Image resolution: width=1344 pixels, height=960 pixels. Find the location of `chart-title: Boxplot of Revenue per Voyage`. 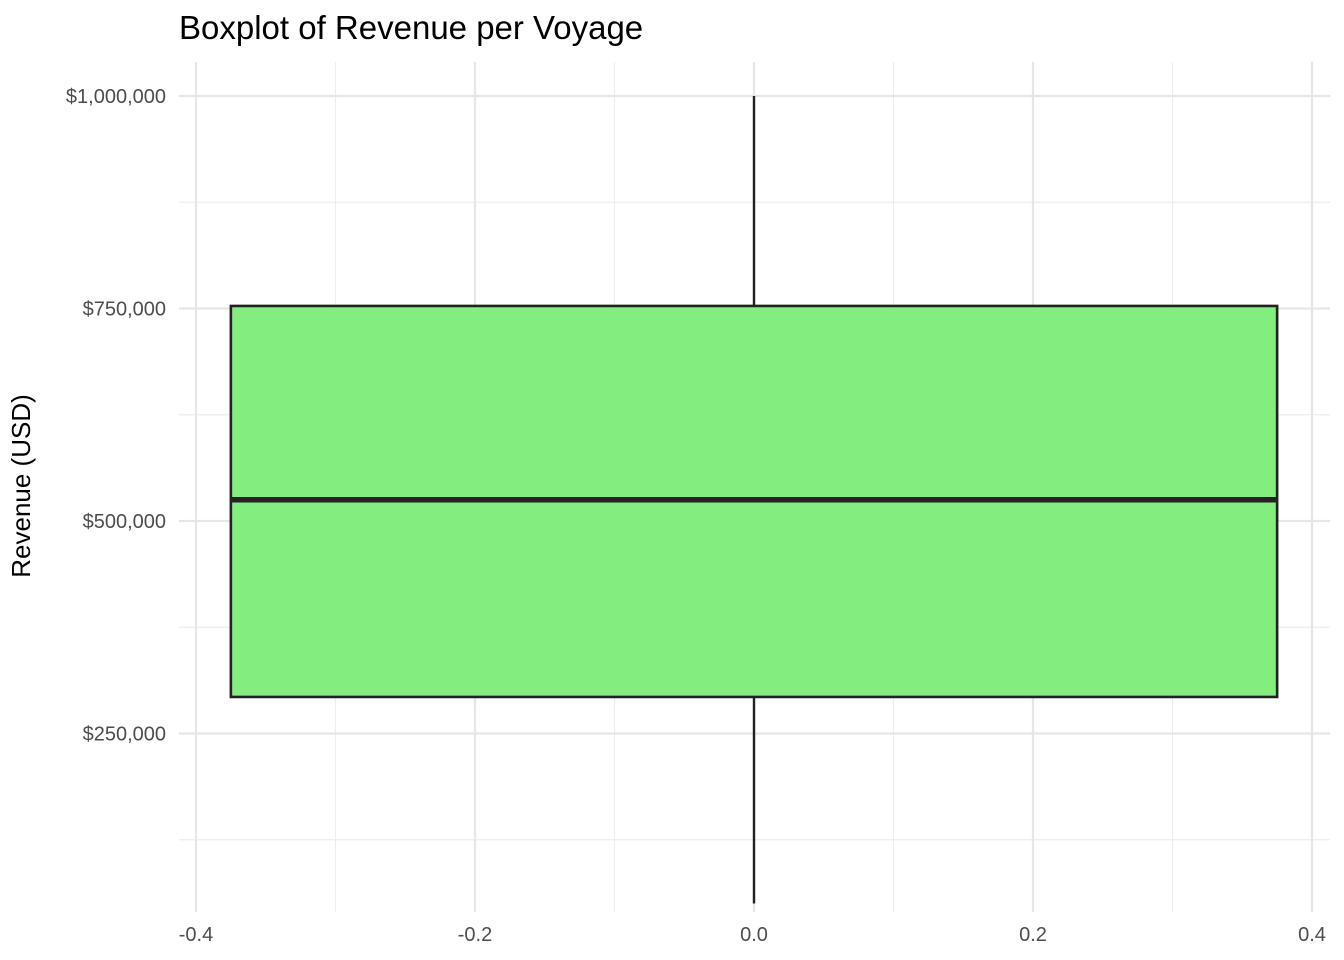

chart-title: Boxplot of Revenue per Voyage is located at coordinates (411, 27).